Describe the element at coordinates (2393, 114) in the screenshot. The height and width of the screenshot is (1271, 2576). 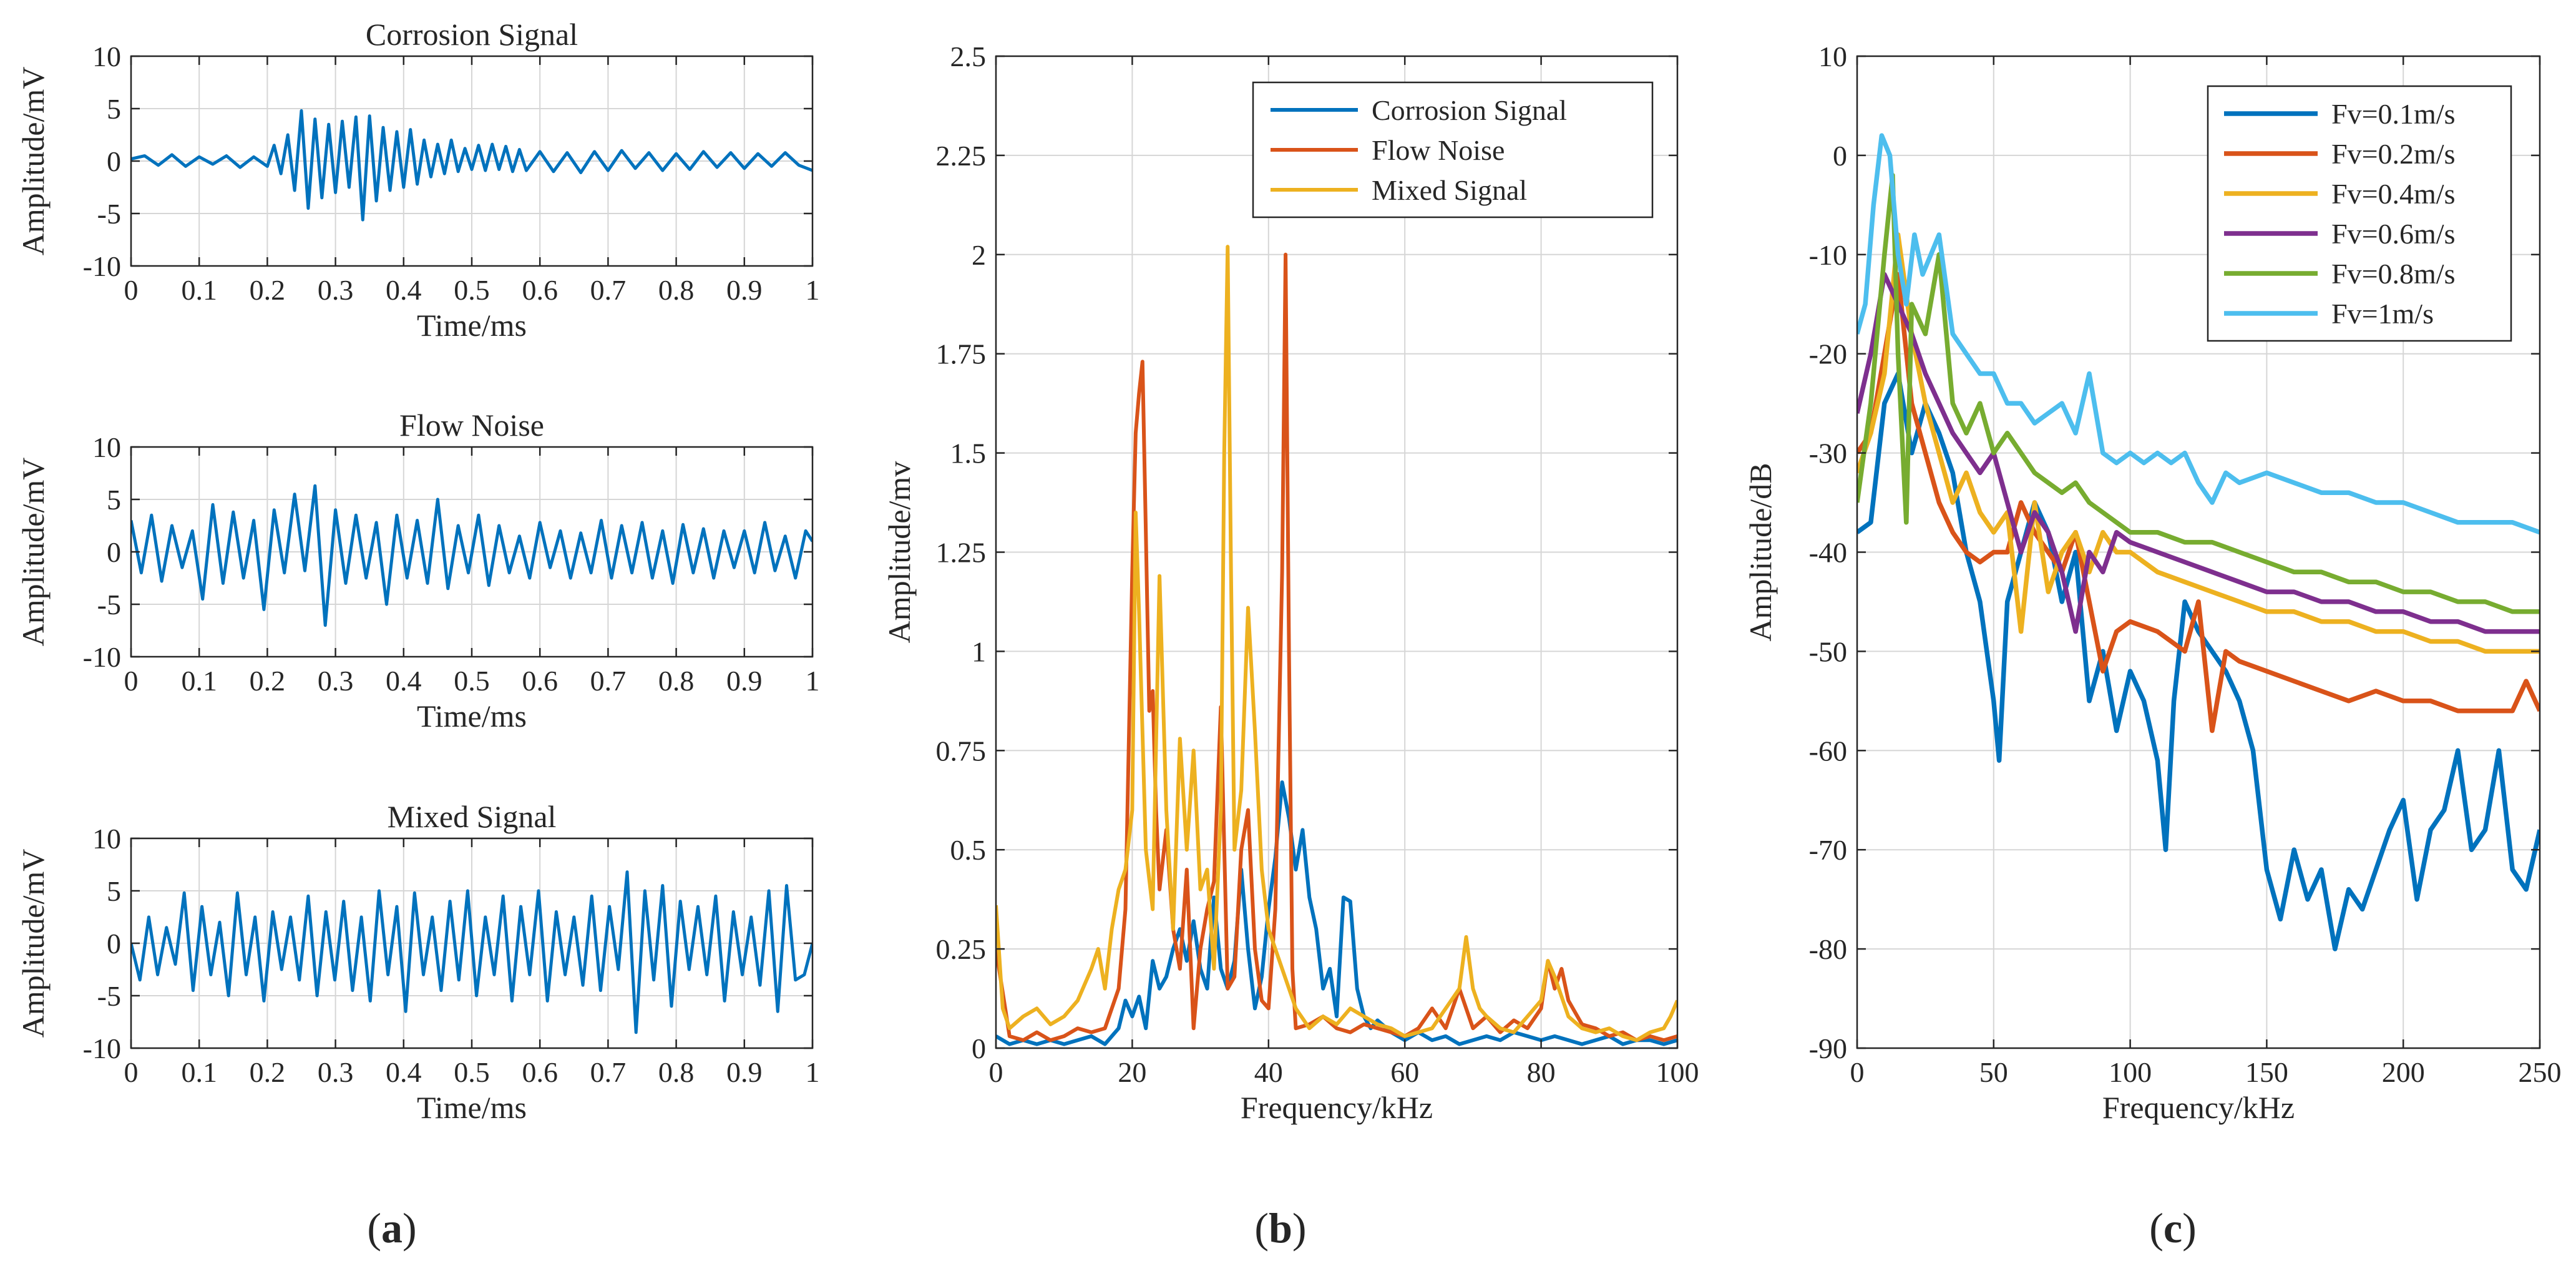
I see `legend-label: Fv=0.1m/s` at that location.